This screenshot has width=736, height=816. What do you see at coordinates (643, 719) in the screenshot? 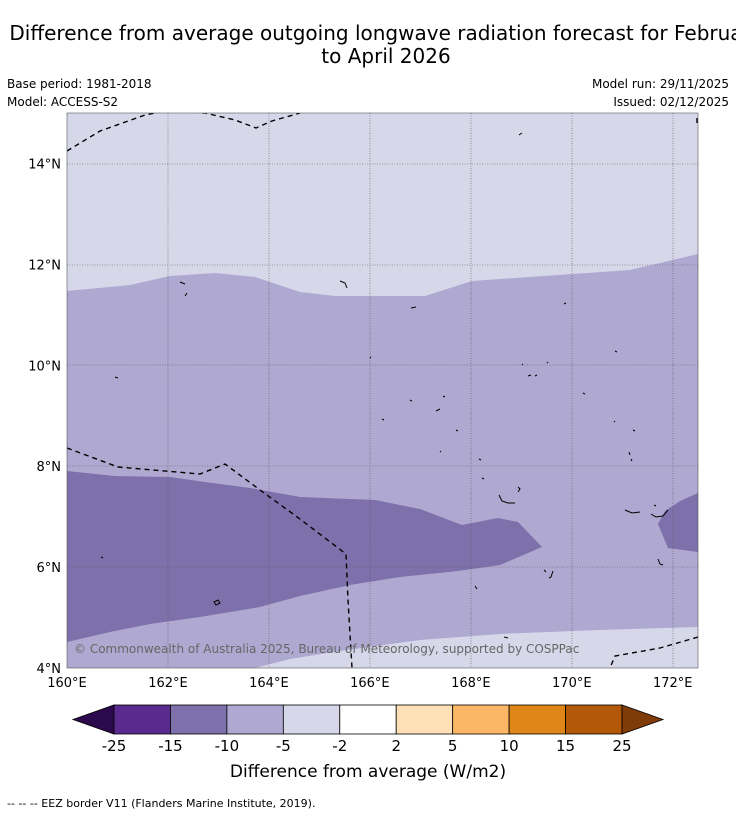
I see `colorbar-extend-high` at bounding box center [643, 719].